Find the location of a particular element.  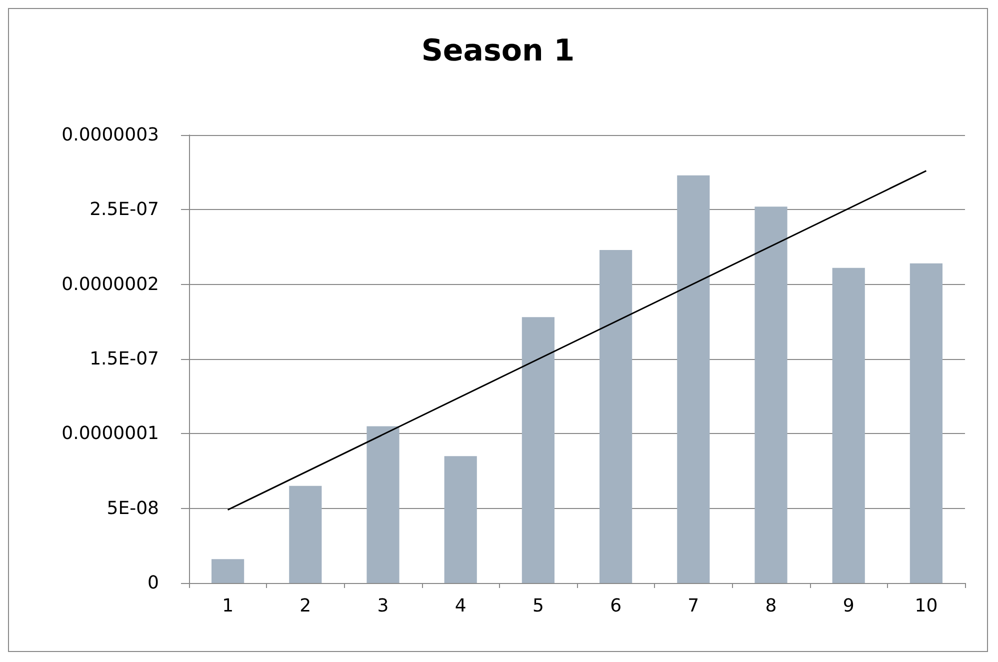

y-tick-label: 2.5E-07 is located at coordinates (124, 209).